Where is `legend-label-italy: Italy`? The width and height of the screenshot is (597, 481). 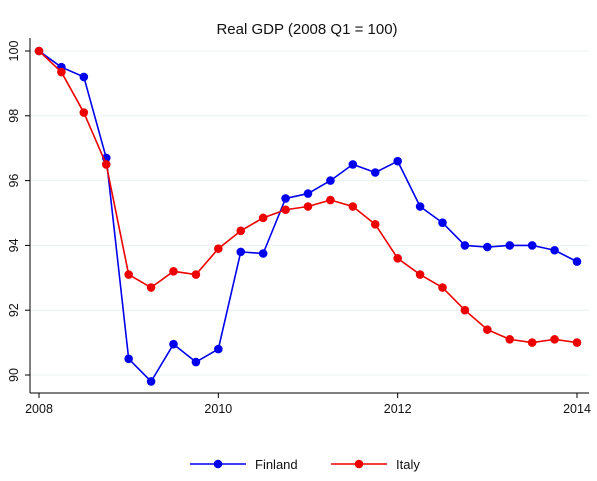 legend-label-italy: Italy is located at coordinates (408, 464).